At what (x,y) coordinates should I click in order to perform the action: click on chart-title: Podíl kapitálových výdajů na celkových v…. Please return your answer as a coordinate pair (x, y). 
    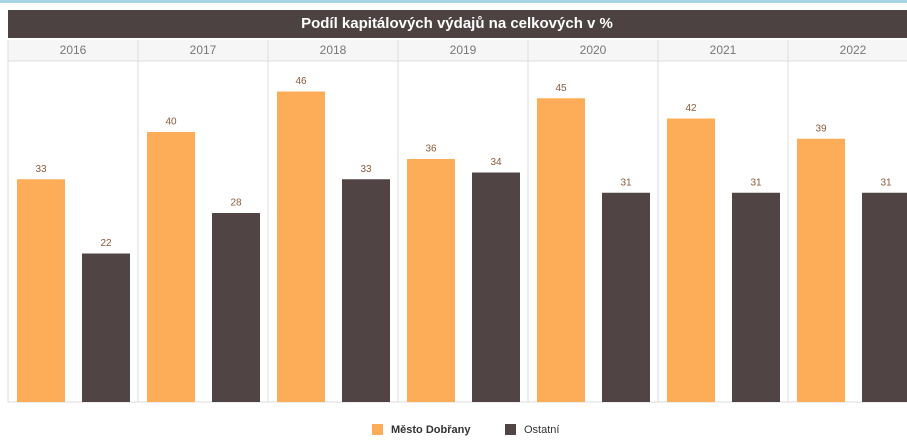
    Looking at the image, I should click on (457, 23).